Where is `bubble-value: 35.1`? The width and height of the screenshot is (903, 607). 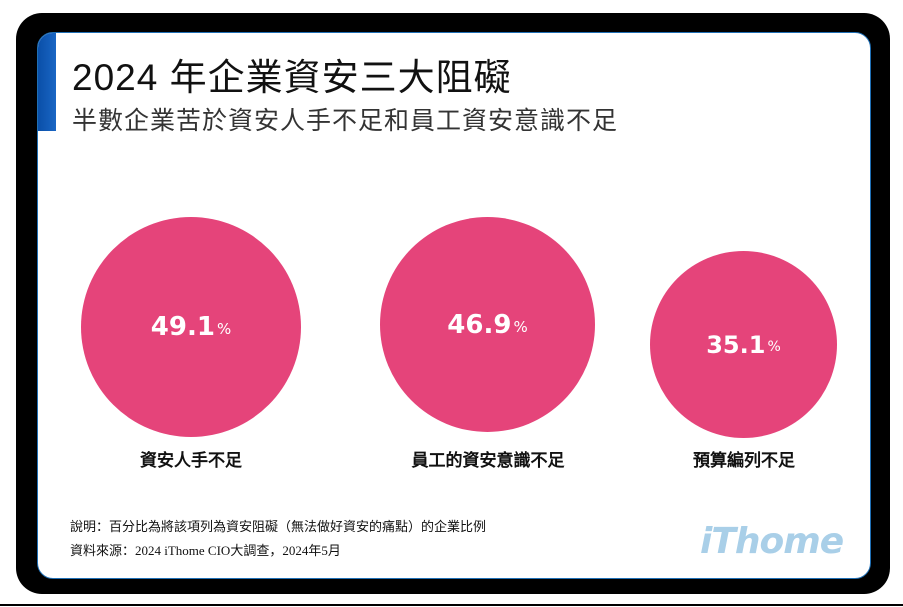
bubble-value: 35.1 is located at coordinates (736, 344).